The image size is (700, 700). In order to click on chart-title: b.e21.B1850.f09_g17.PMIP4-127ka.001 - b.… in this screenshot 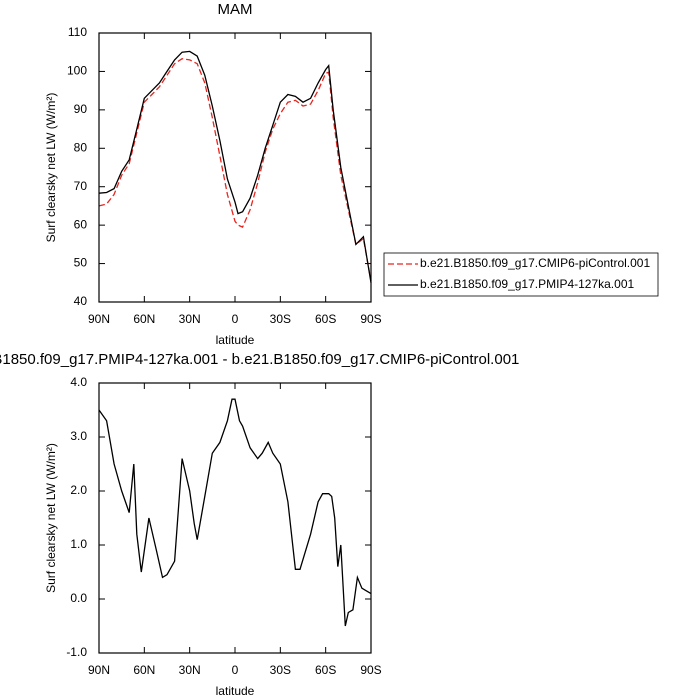, I will do `click(259, 359)`.